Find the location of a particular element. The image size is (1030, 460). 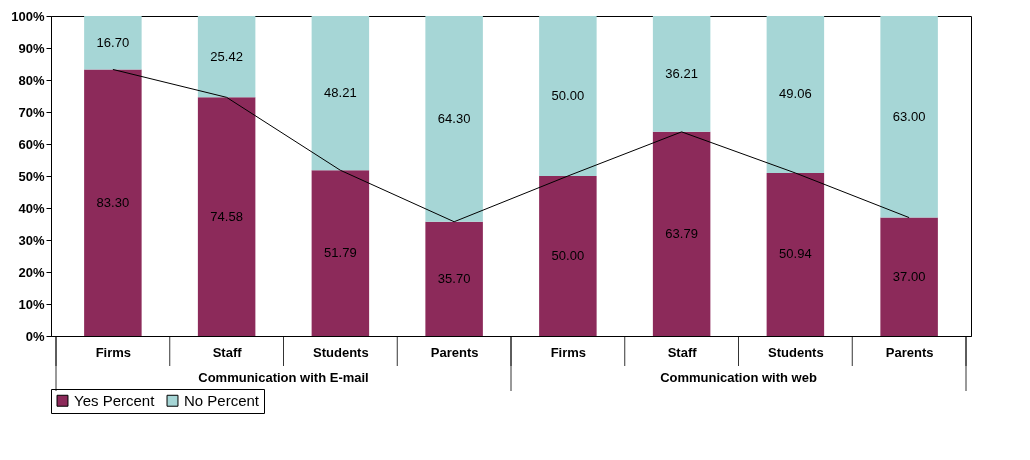

data-label: 64.30 is located at coordinates (454, 118).